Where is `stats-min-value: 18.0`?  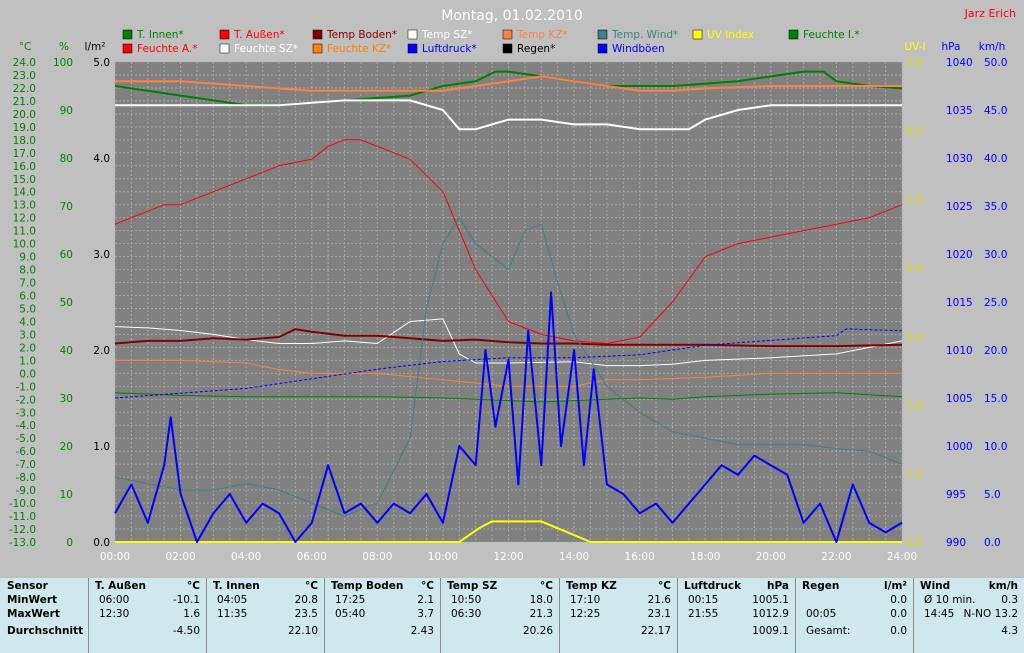
stats-min-value: 18.0 is located at coordinates (541, 600).